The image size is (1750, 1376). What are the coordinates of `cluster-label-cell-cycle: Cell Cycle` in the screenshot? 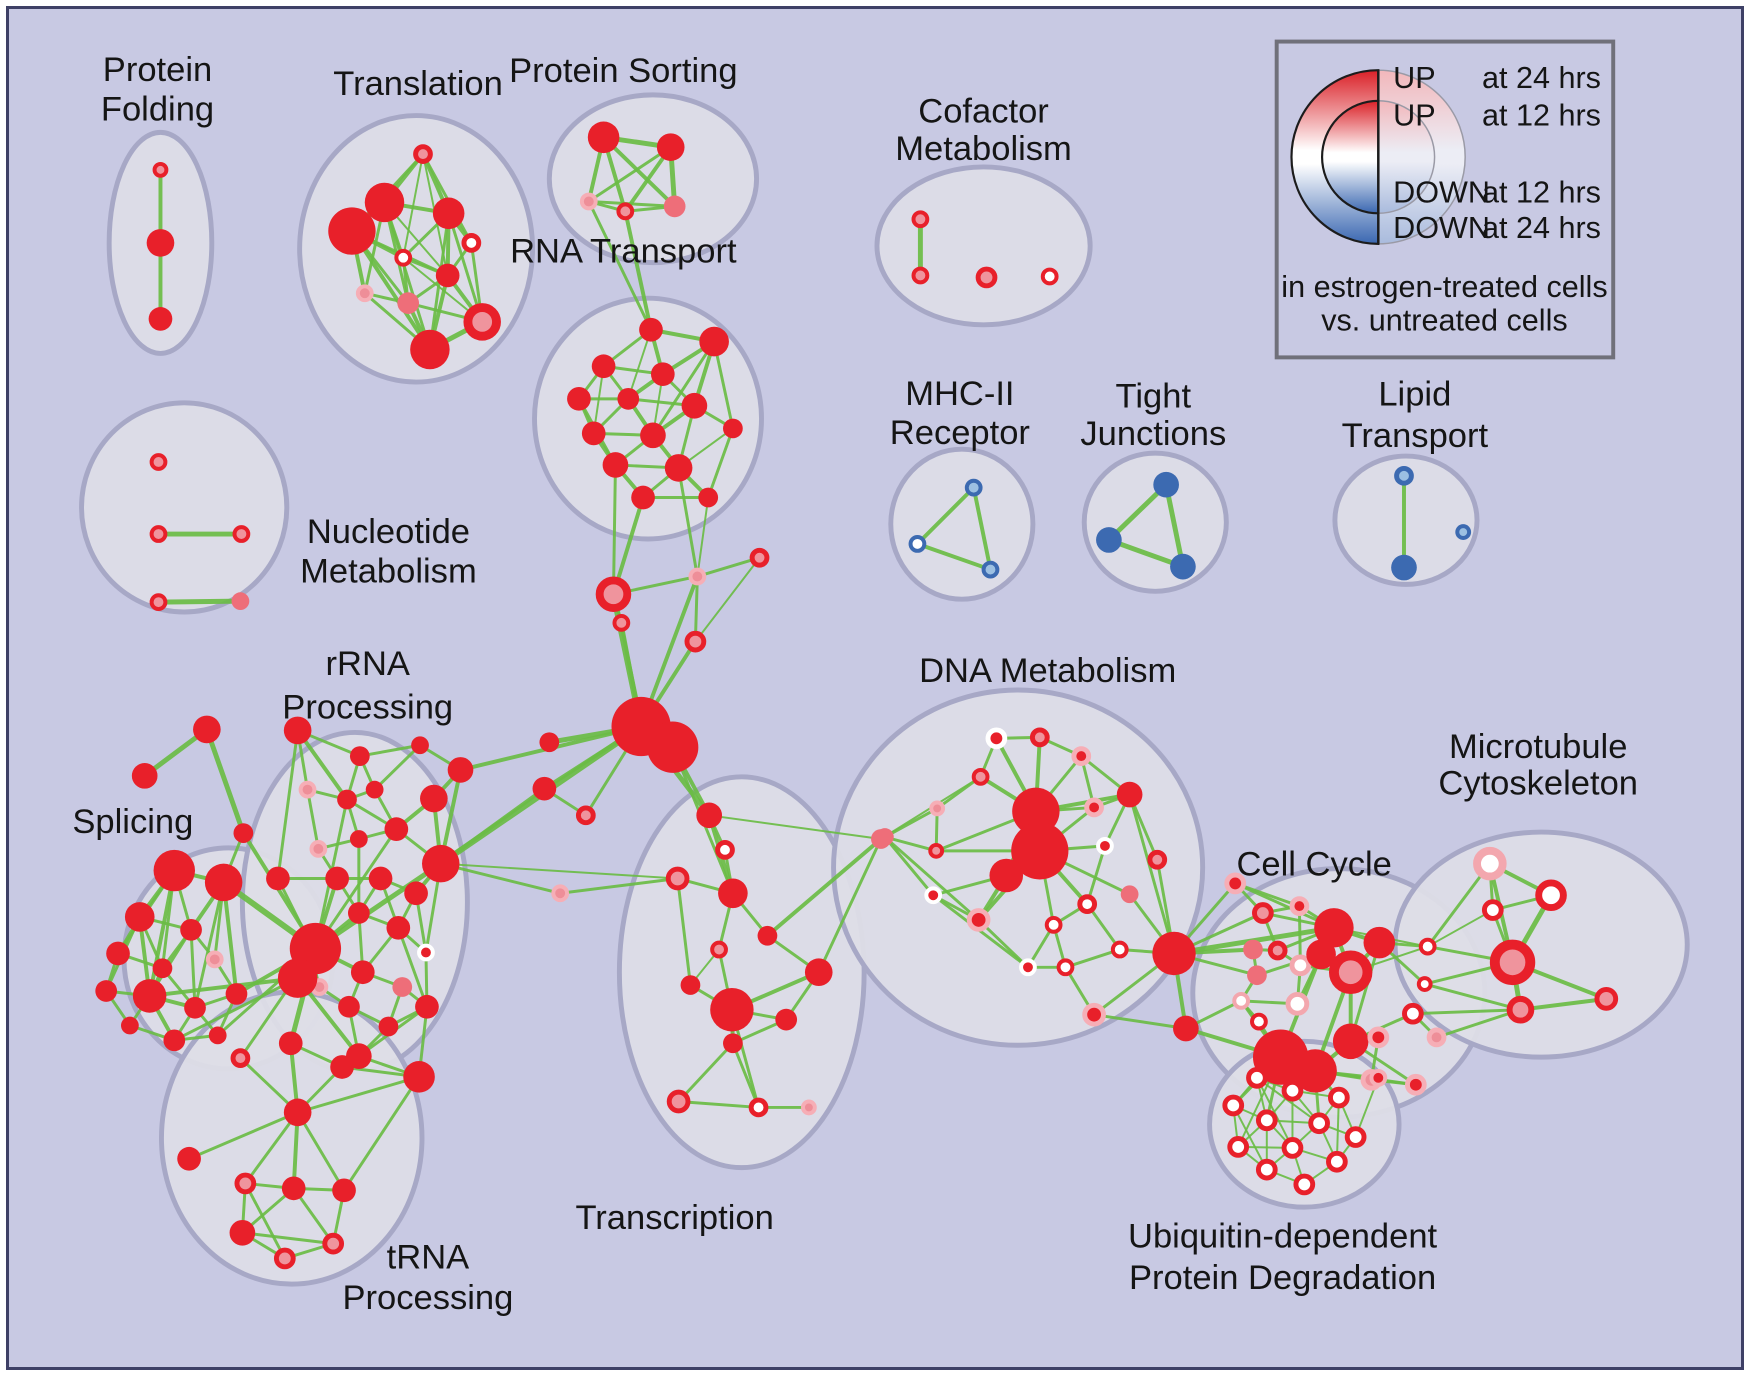 It's located at (1313, 865).